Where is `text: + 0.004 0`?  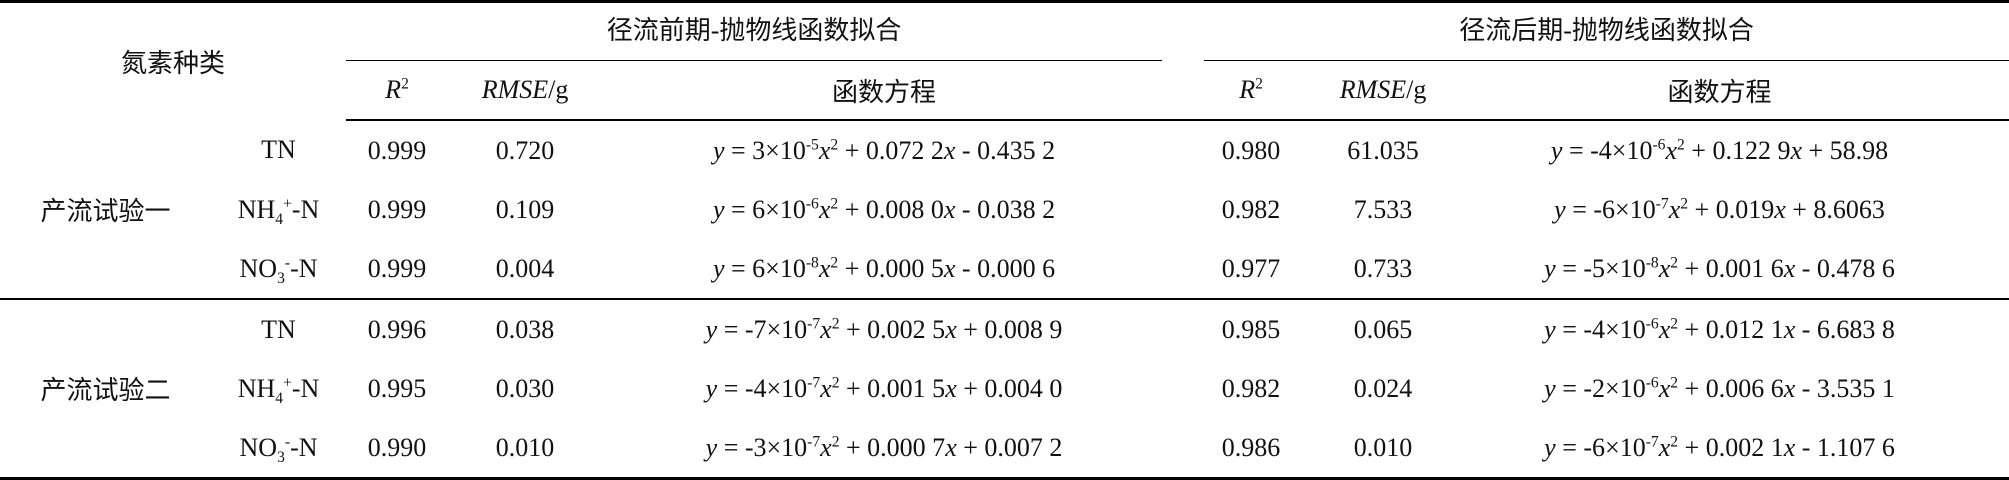 text: + 0.004 0 is located at coordinates (1009, 388).